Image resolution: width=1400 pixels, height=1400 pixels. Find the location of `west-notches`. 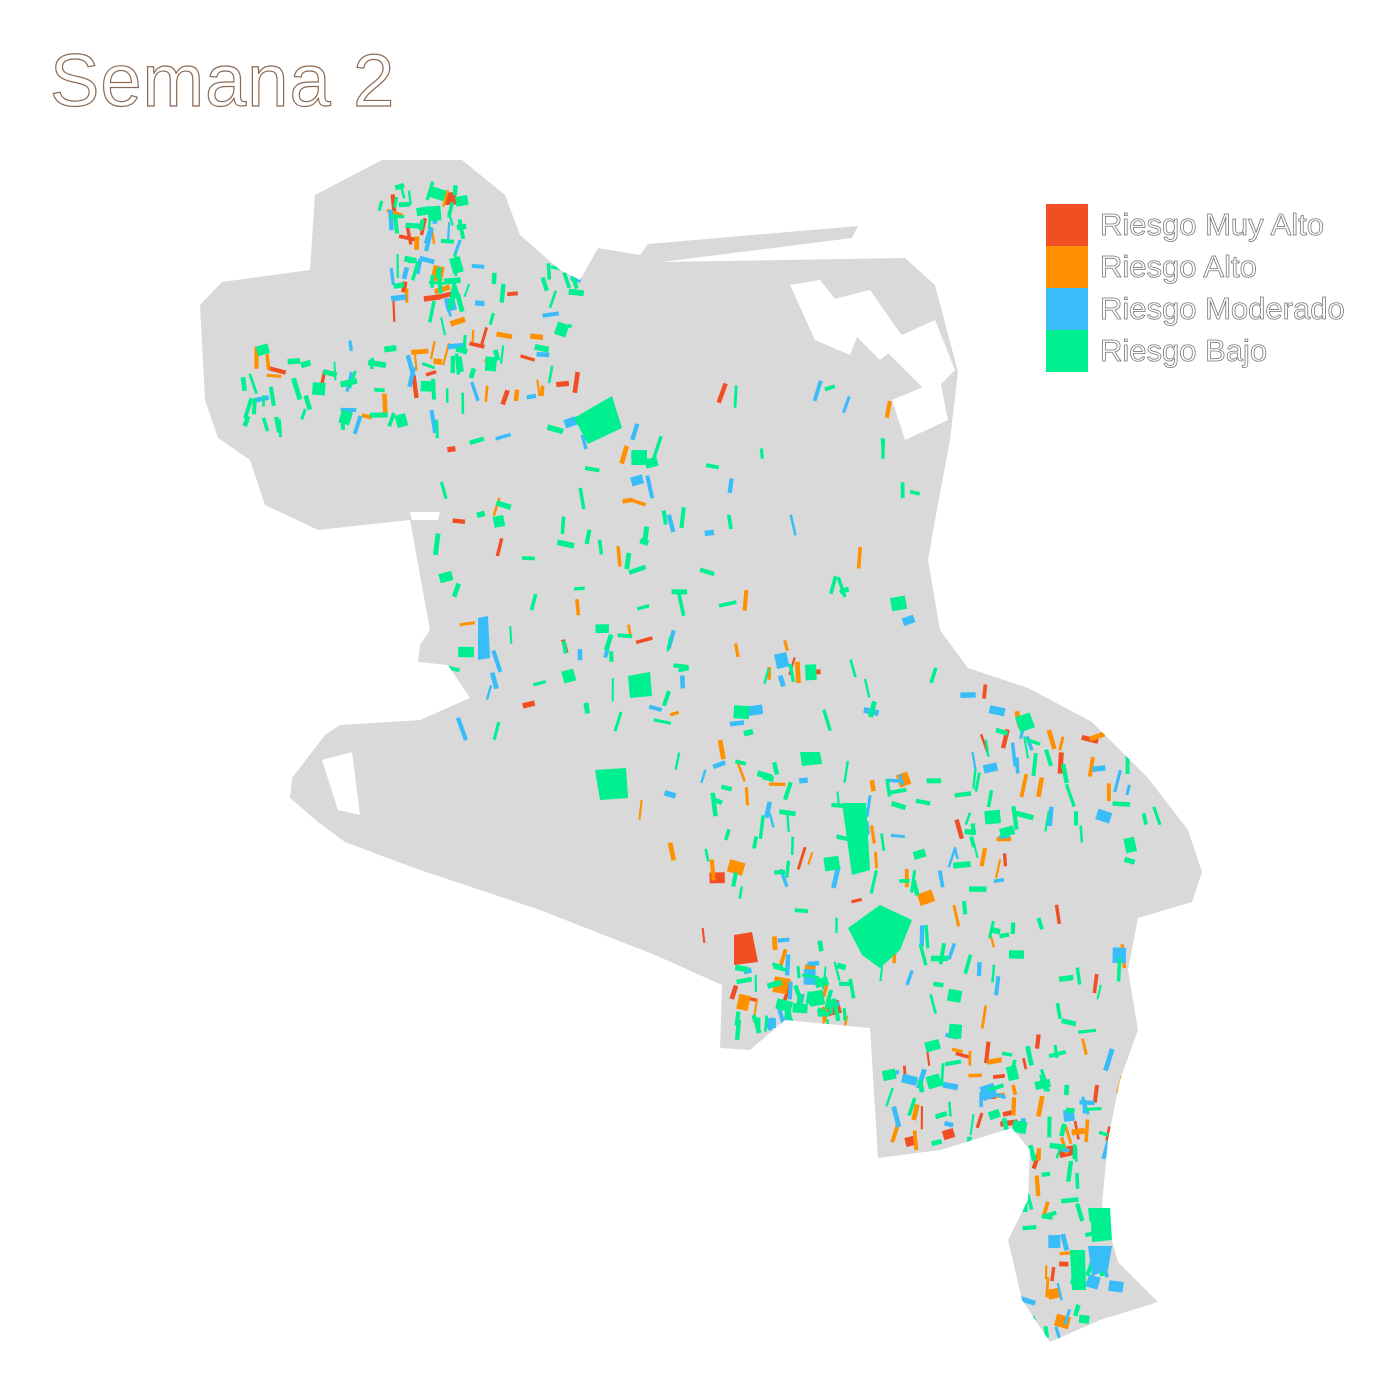

west-notches is located at coordinates (381, 663).